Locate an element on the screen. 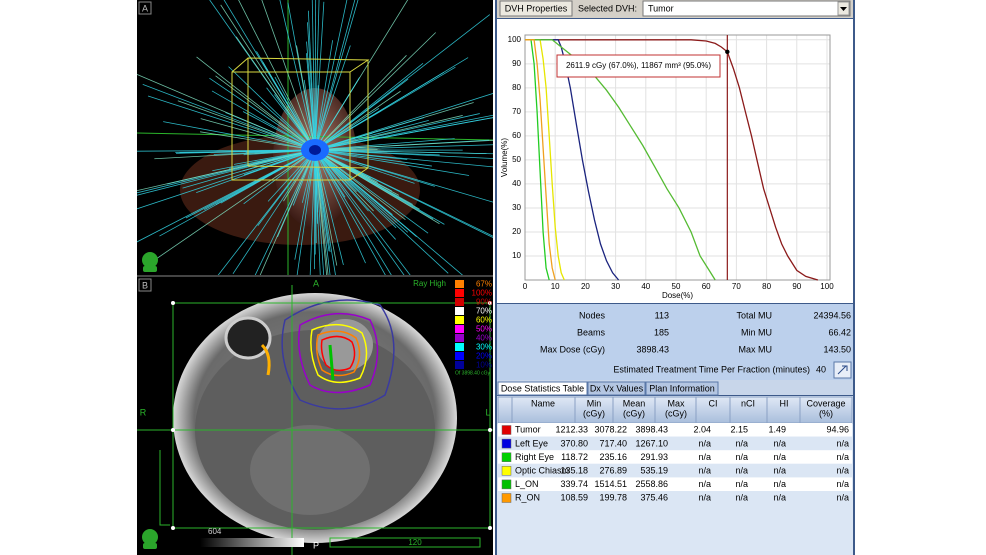 The height and width of the screenshot is (555, 986). row-name: L_ON is located at coordinates (527, 484).